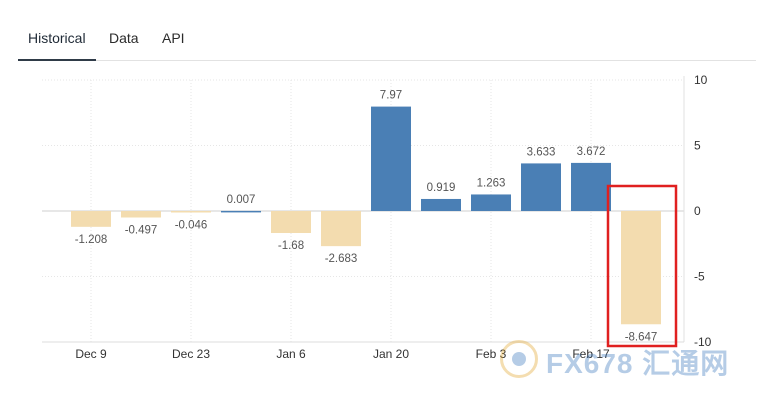  What do you see at coordinates (697, 211) in the screenshot?
I see `y-tick-label: 0` at bounding box center [697, 211].